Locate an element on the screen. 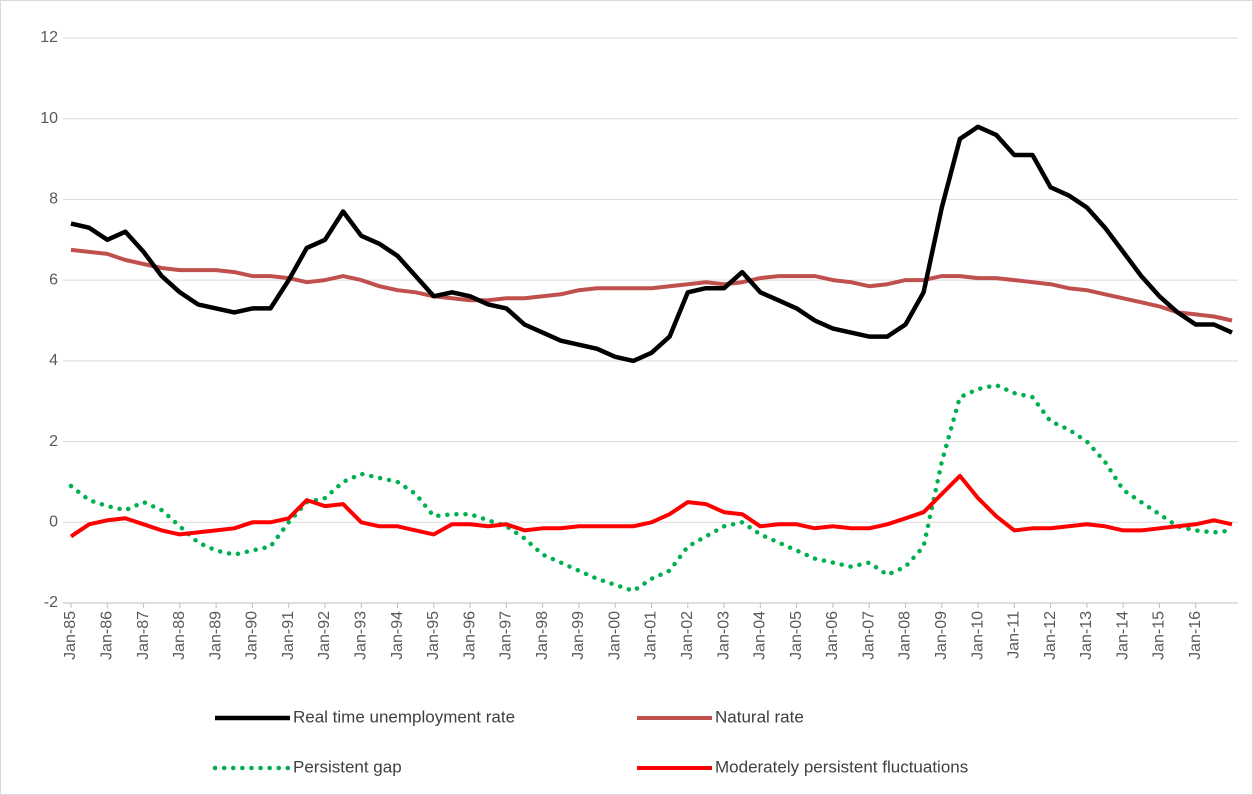 The image size is (1253, 795). x-tick-label: Jan-08 is located at coordinates (905, 635).